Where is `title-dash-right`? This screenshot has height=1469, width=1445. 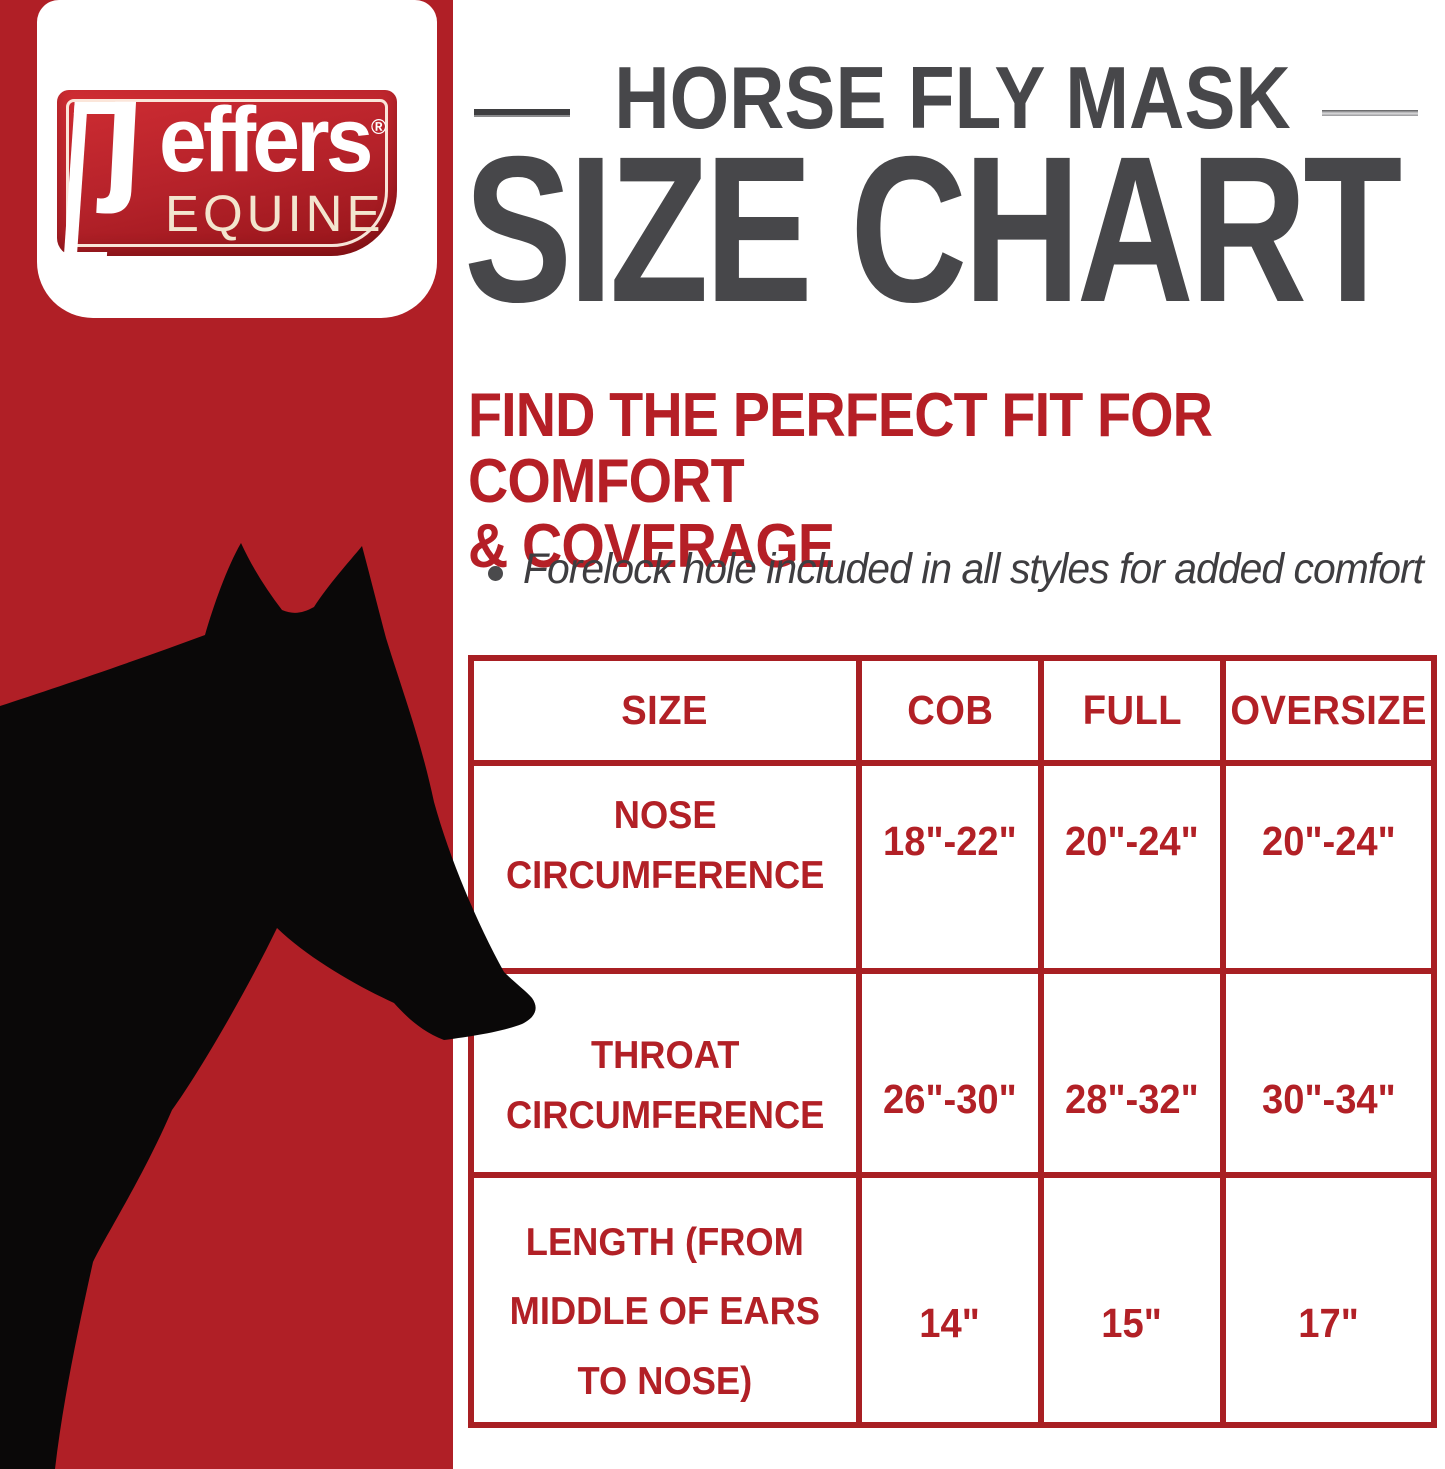
title-dash-right is located at coordinates (1370, 113).